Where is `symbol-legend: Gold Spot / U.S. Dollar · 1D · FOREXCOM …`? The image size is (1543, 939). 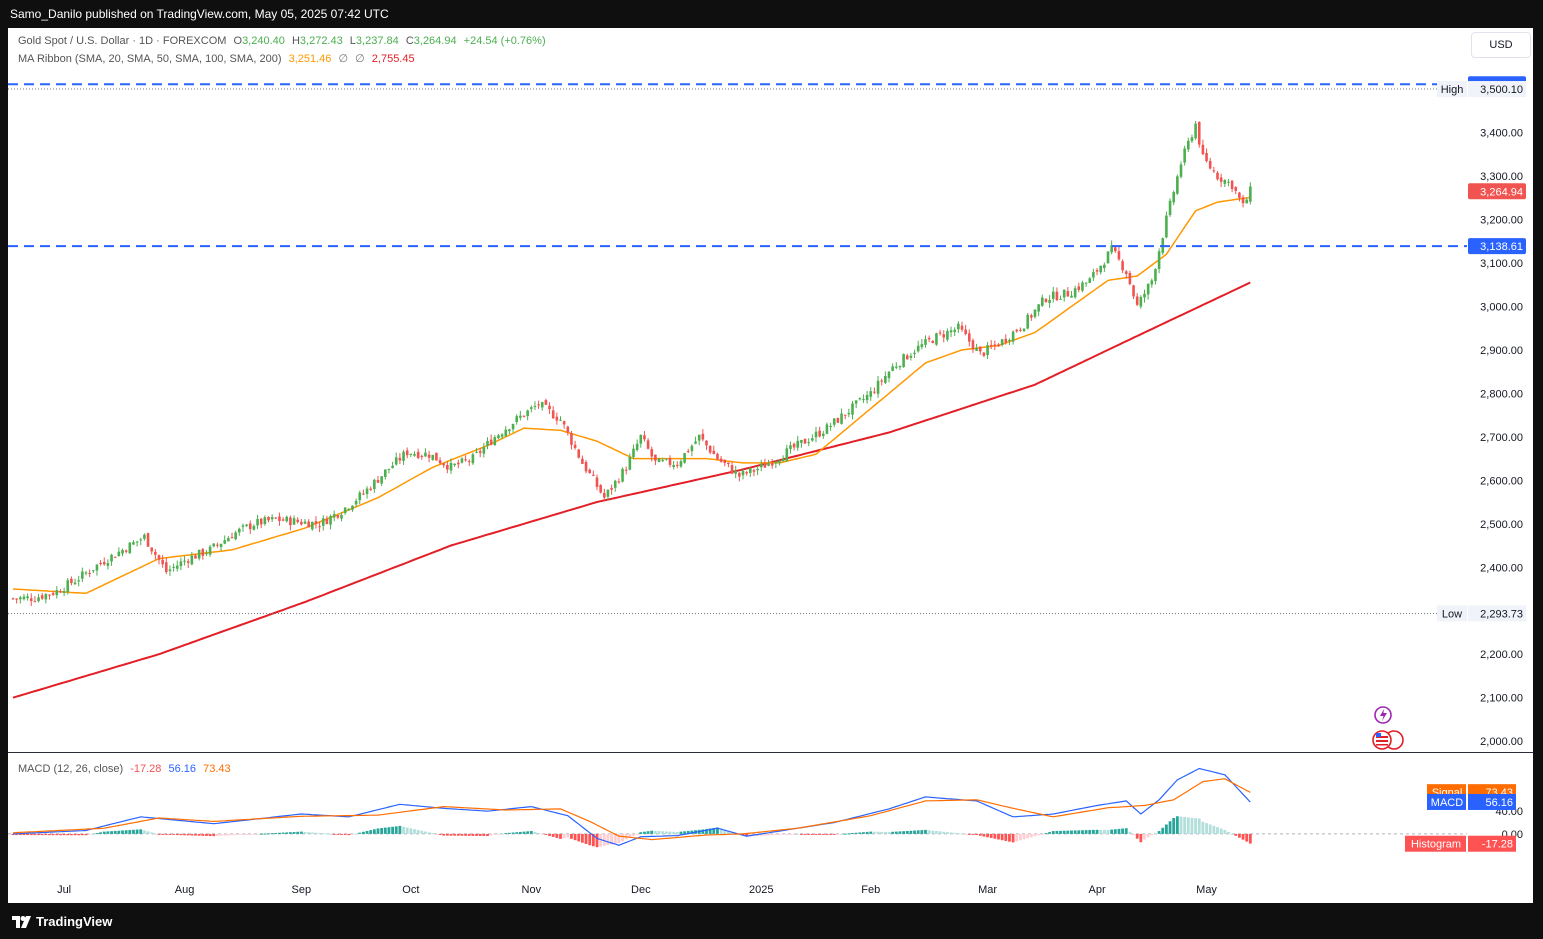 symbol-legend: Gold Spot / U.S. Dollar · 1D · FOREXCOM … is located at coordinates (282, 41).